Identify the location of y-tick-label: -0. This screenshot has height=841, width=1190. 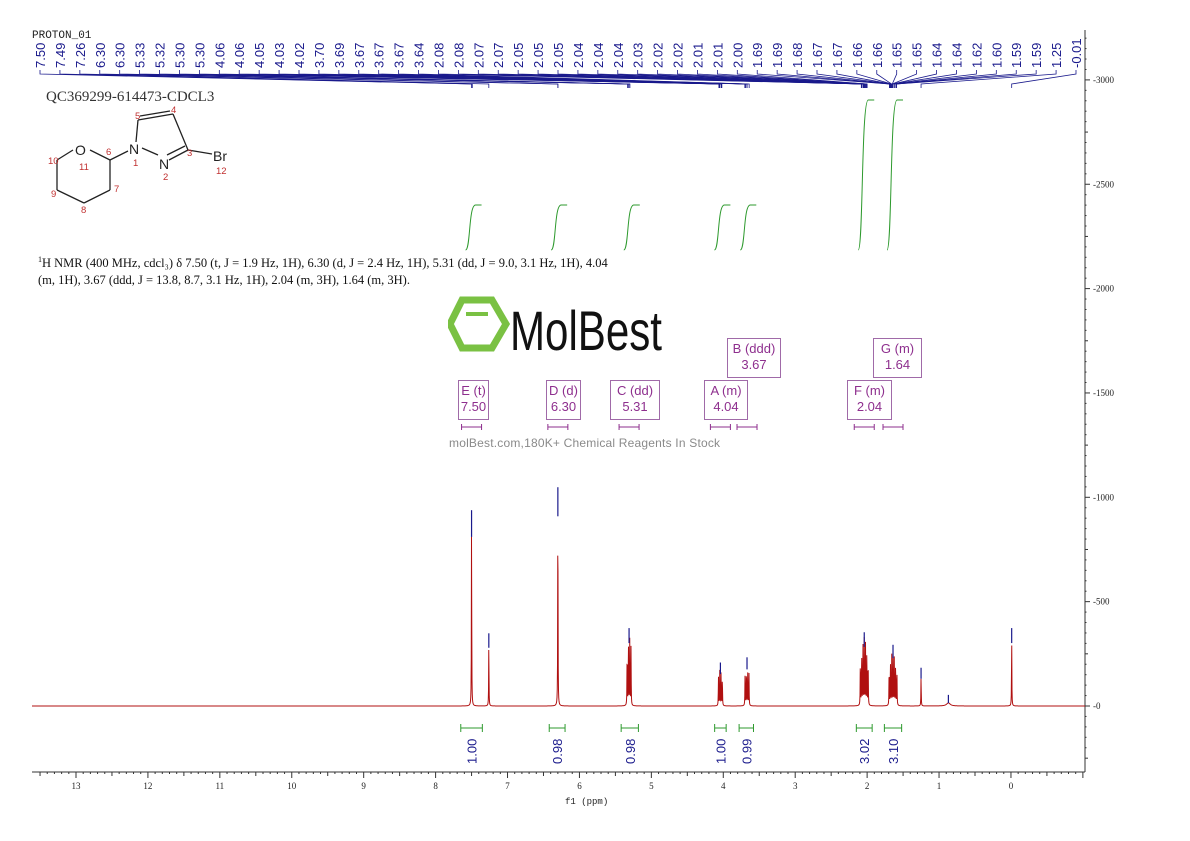
(1097, 706).